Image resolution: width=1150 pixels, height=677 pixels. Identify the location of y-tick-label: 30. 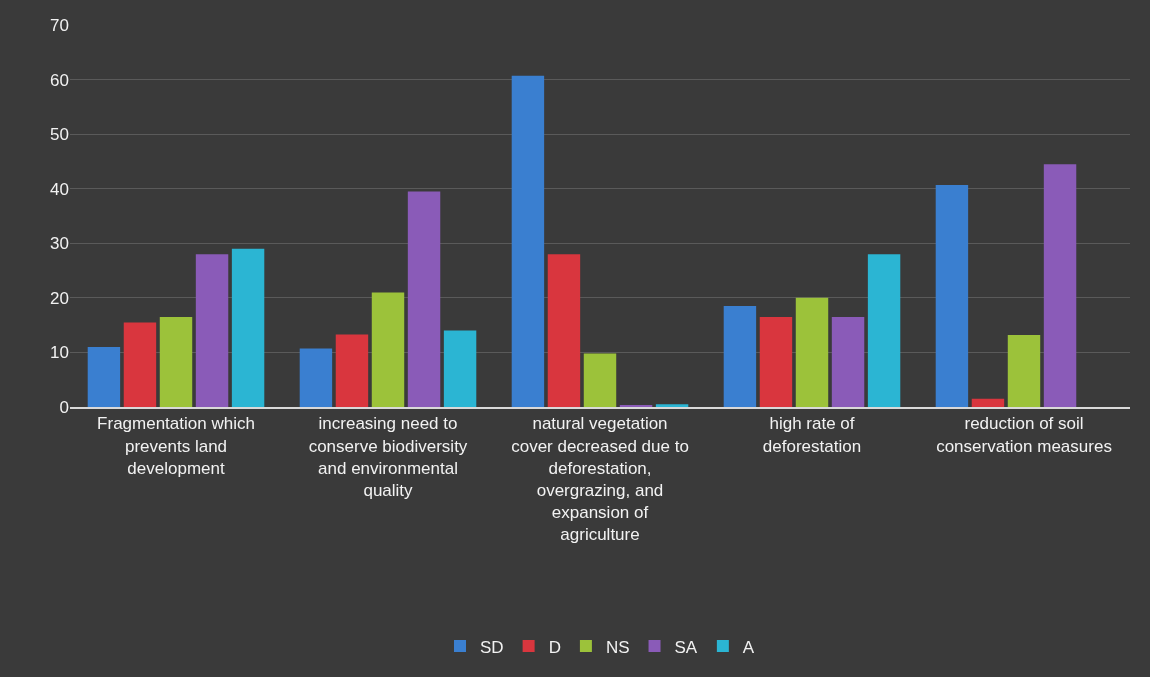
(59, 244).